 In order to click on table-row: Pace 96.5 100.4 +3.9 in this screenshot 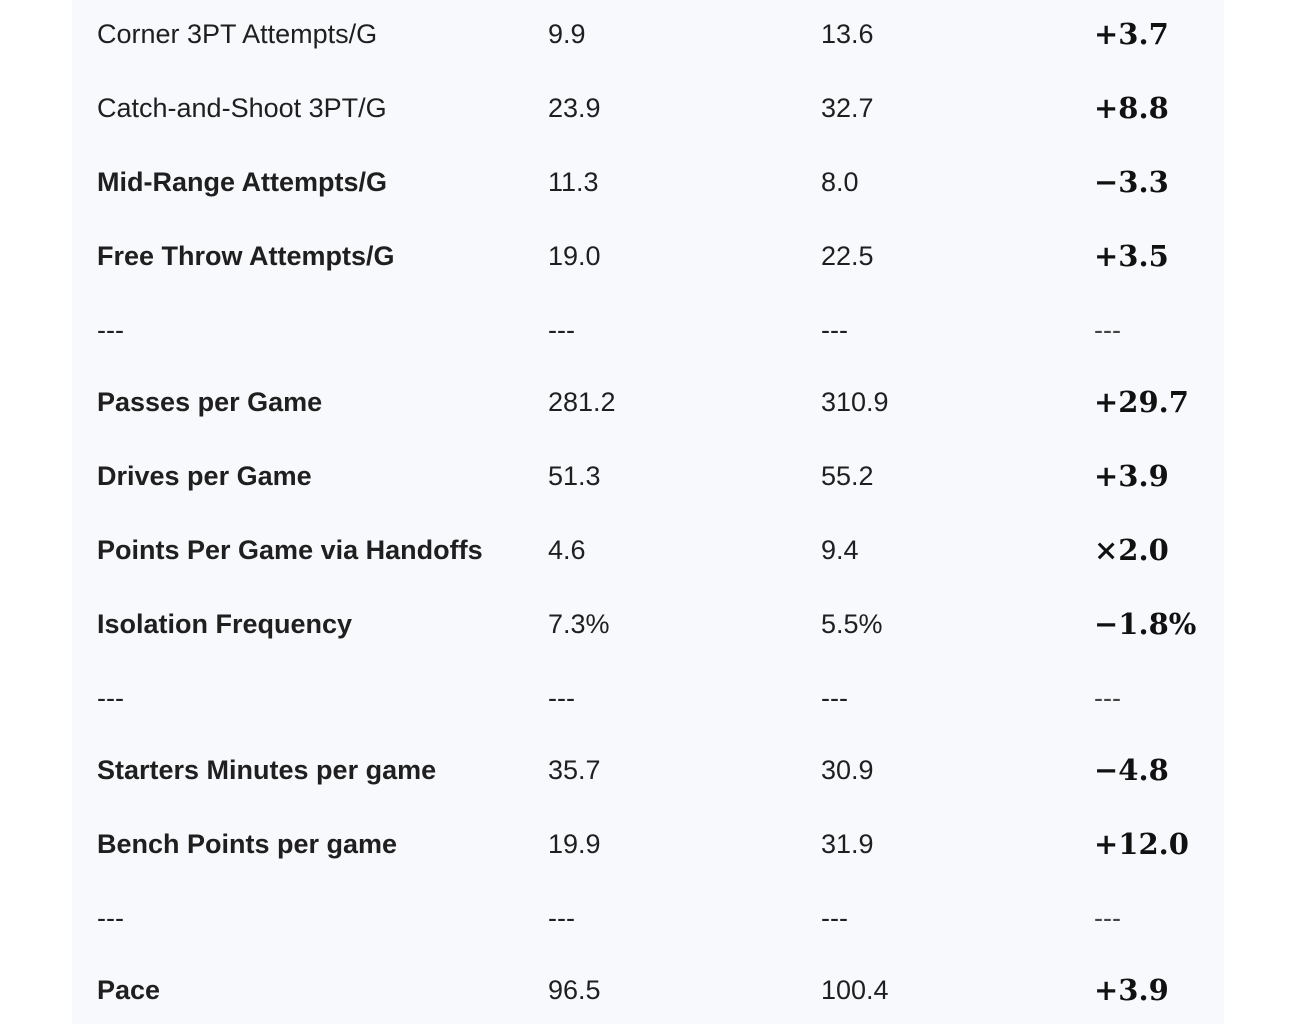, I will do `click(648, 990)`.